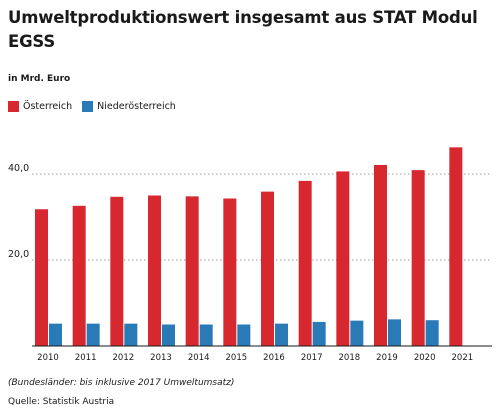  What do you see at coordinates (425, 358) in the screenshot?
I see `x-tick-label-2020: 2020` at bounding box center [425, 358].